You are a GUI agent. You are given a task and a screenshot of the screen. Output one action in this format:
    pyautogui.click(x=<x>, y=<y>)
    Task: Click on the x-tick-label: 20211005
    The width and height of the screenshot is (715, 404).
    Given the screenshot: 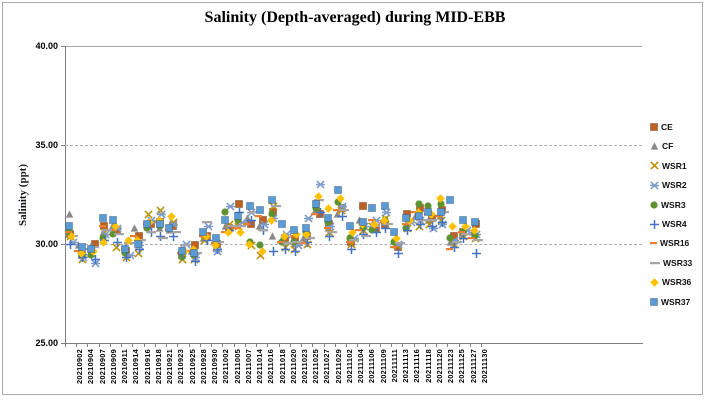 What is the action you would take?
    pyautogui.click(x=237, y=366)
    